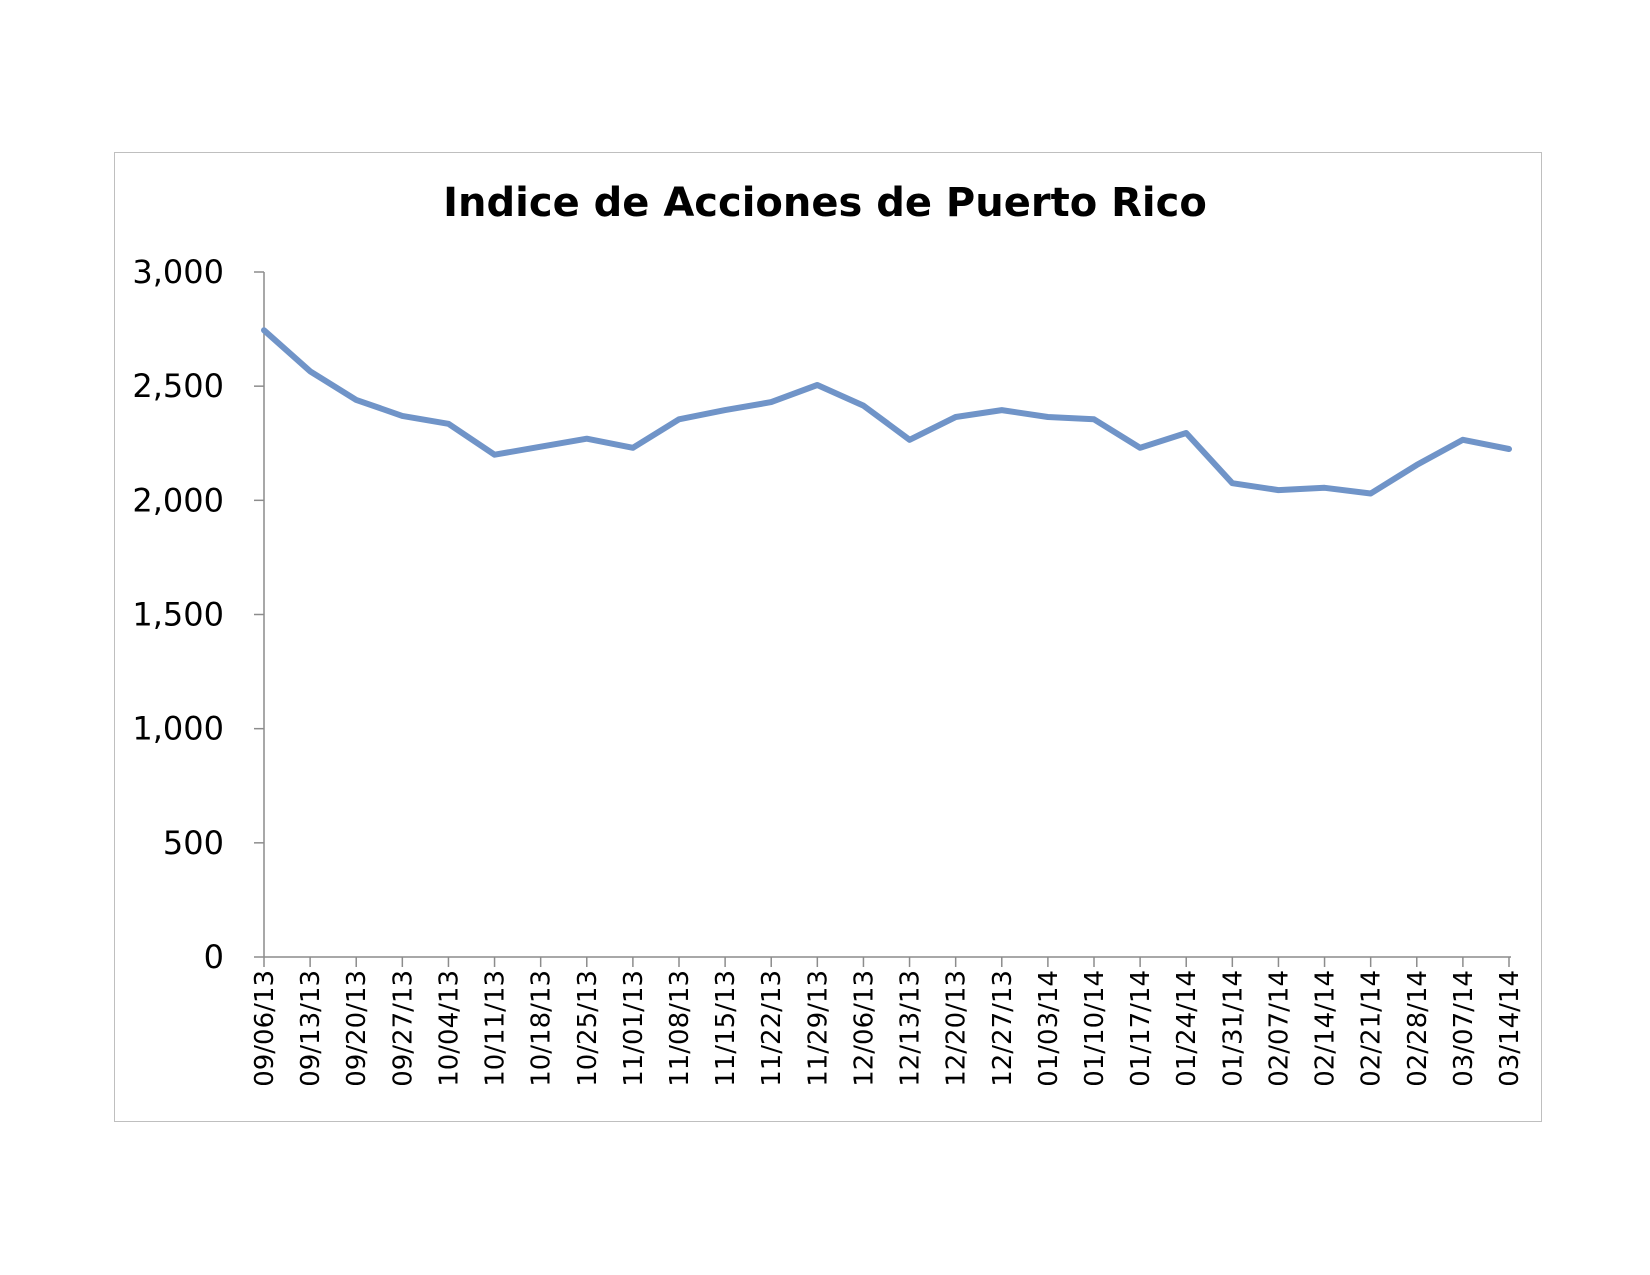 This screenshot has width=1650, height=1275. What do you see at coordinates (911, 1028) in the screenshot?
I see `x-tick-label: 12/13/13` at bounding box center [911, 1028].